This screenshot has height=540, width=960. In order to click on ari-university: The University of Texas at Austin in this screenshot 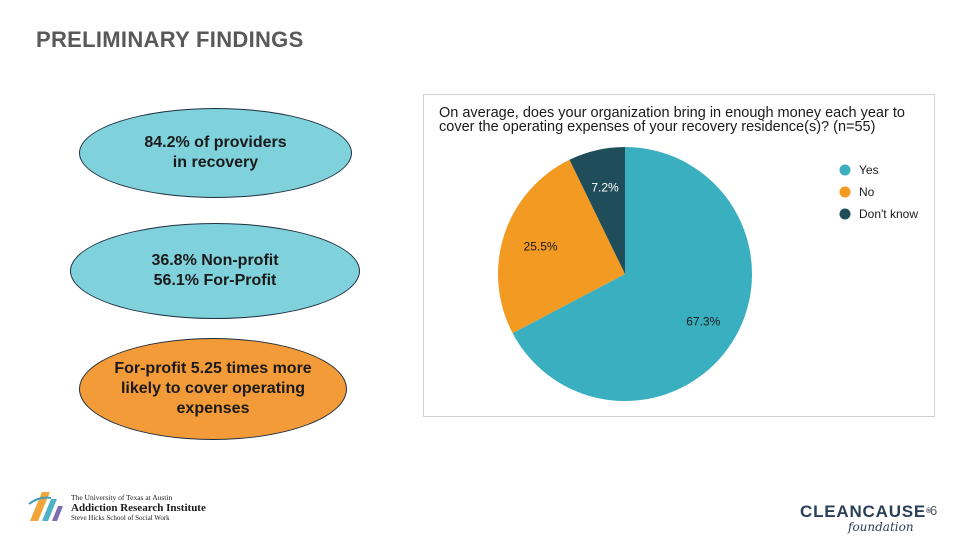, I will do `click(122, 497)`.